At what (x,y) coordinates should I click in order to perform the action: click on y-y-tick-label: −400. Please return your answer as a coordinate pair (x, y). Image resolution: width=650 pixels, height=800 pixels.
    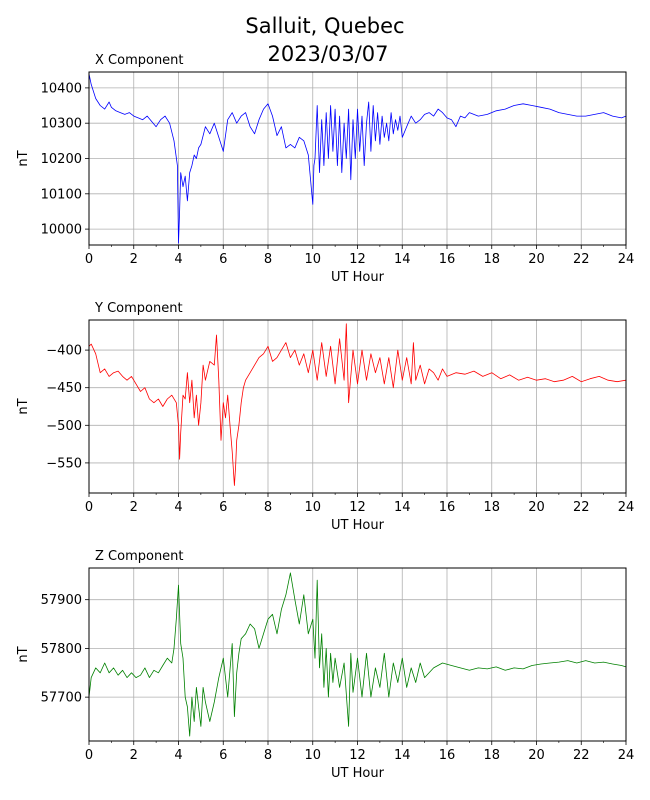
    Looking at the image, I should click on (64, 351).